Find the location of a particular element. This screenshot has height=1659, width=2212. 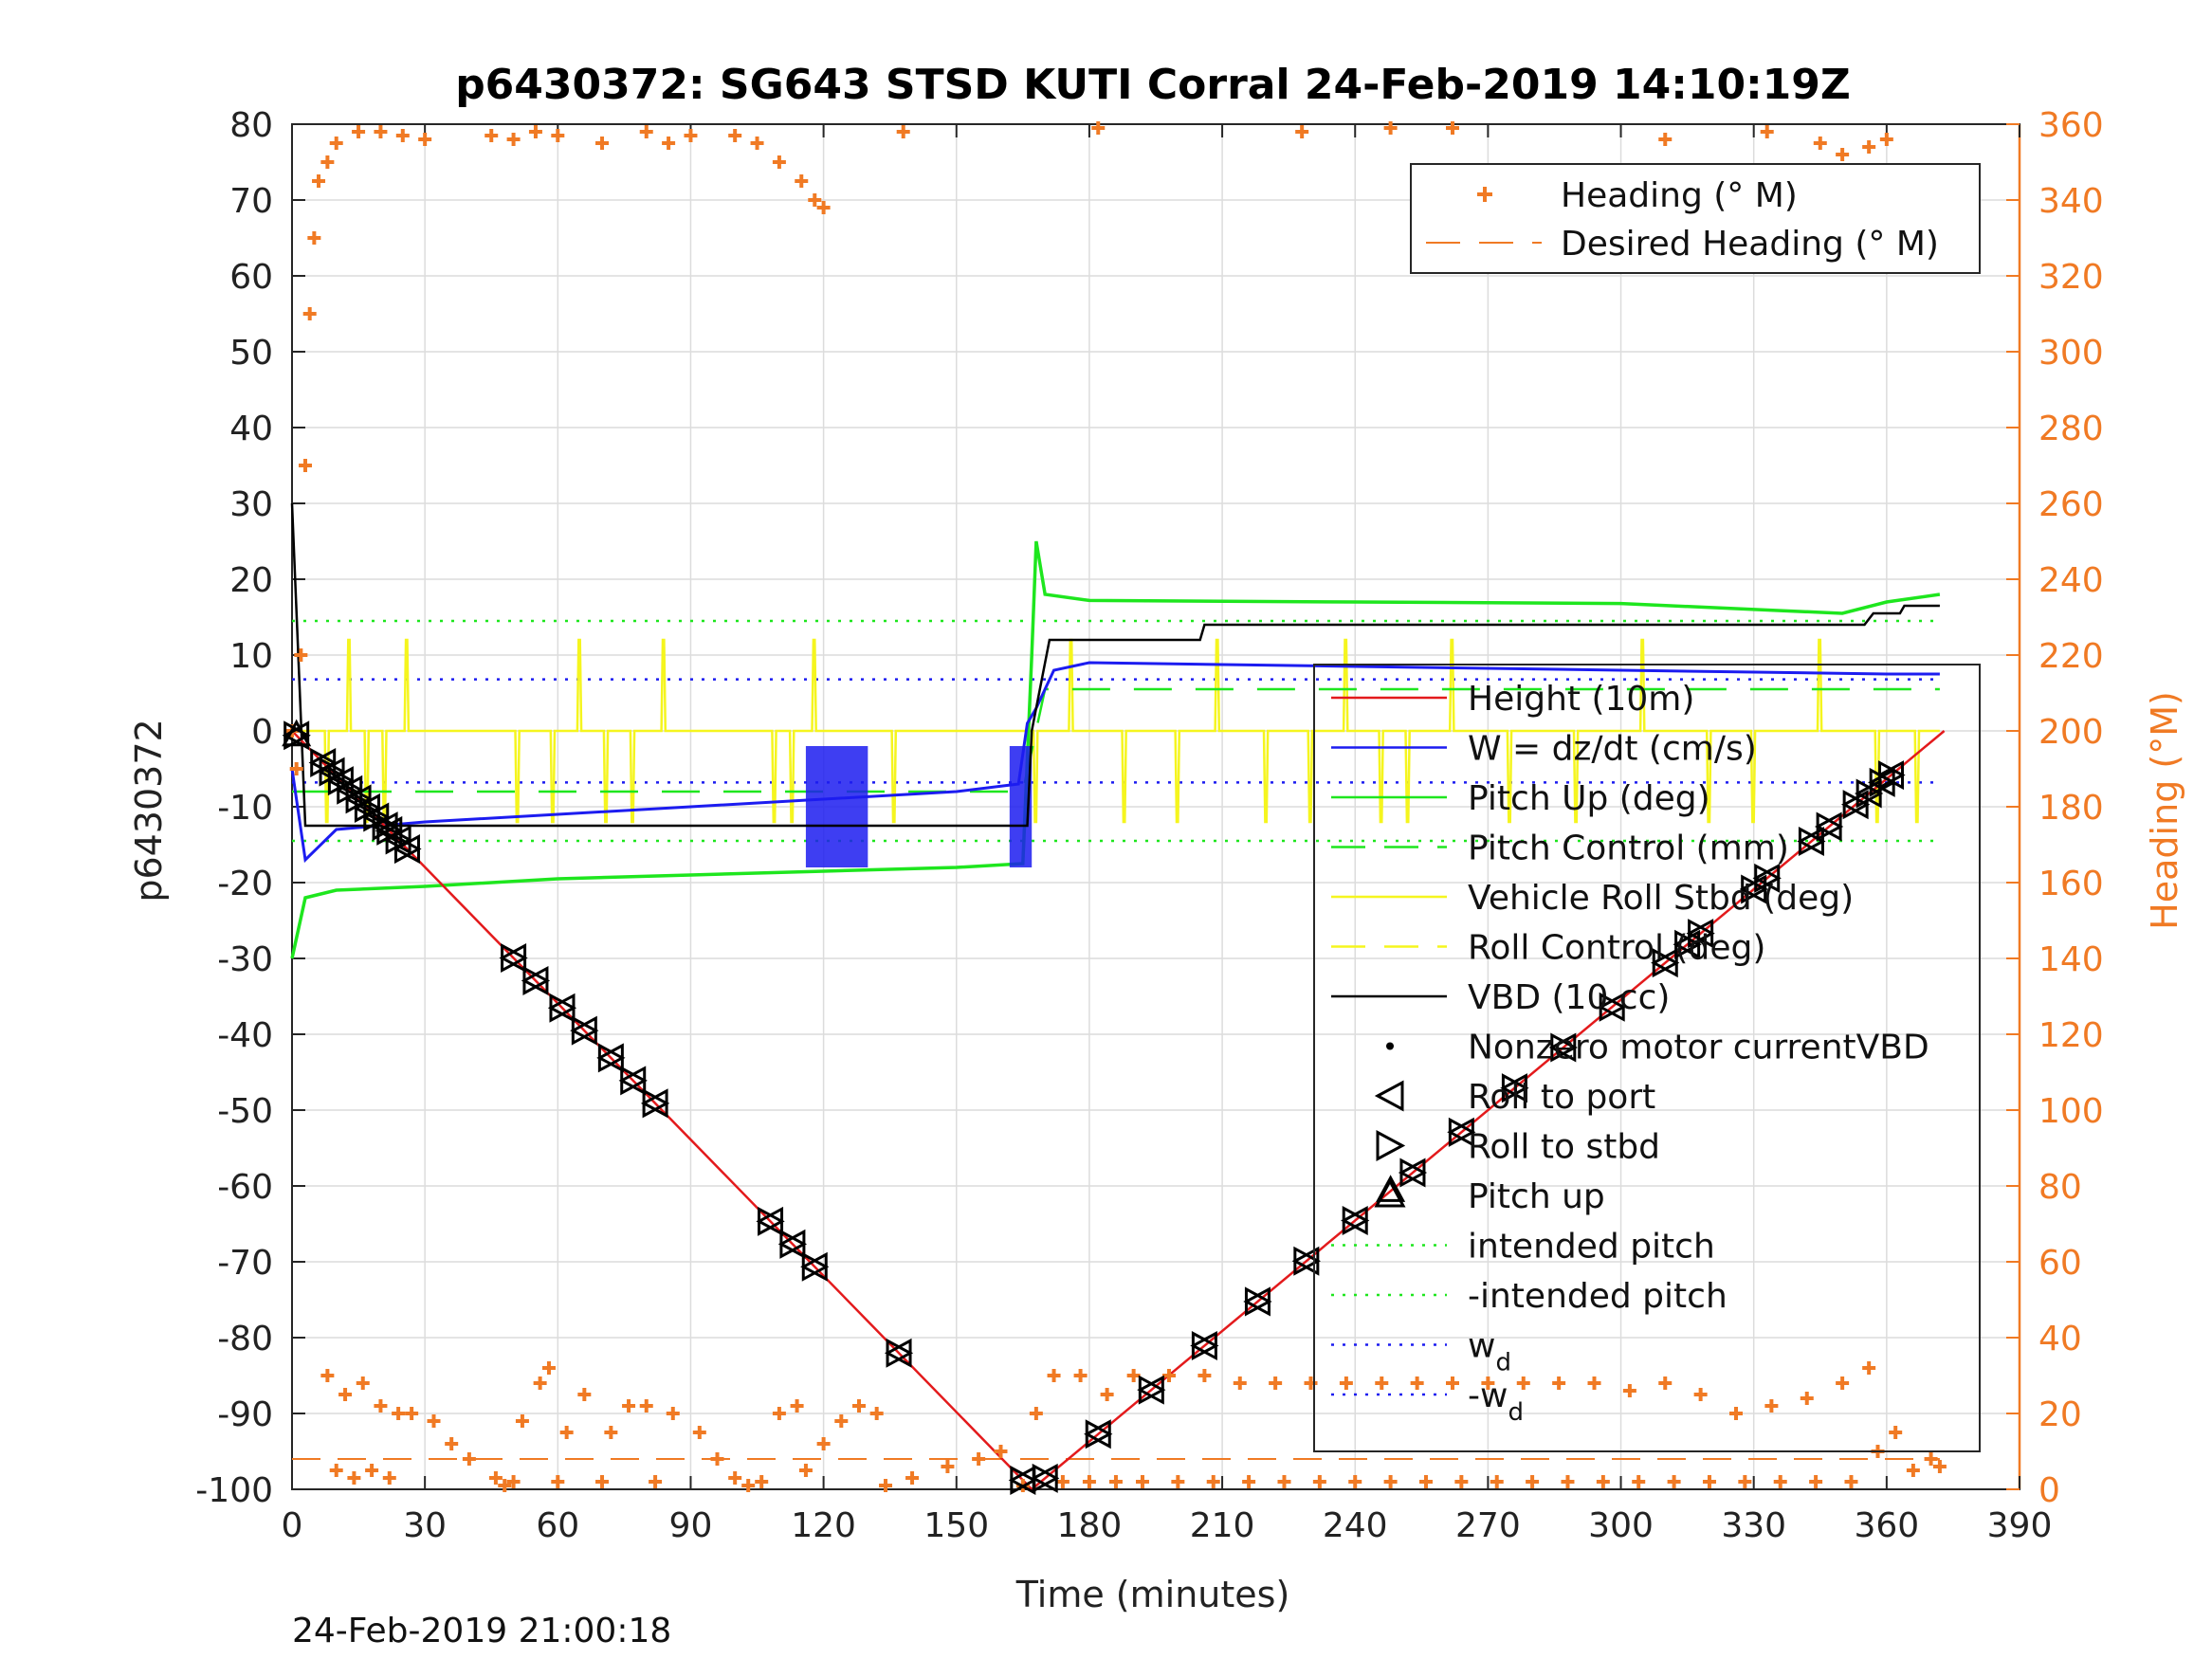

y-tick-label: 10 is located at coordinates (251, 656).